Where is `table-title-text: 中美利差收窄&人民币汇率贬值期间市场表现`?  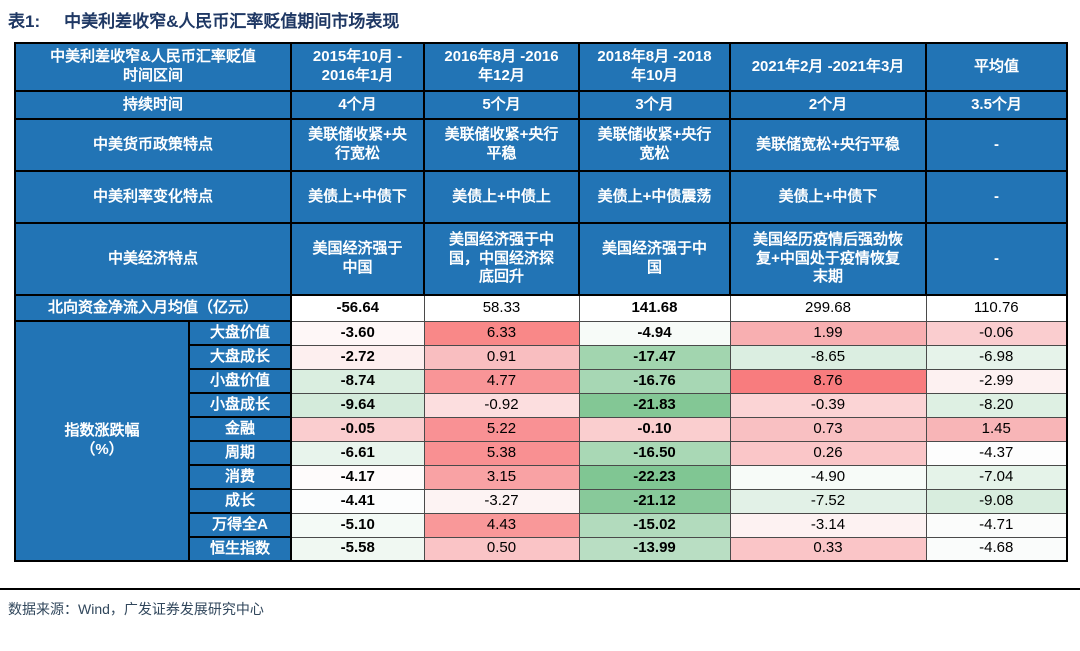 table-title-text: 中美利差收窄&人民币汇率贬值期间市场表现 is located at coordinates (232, 21).